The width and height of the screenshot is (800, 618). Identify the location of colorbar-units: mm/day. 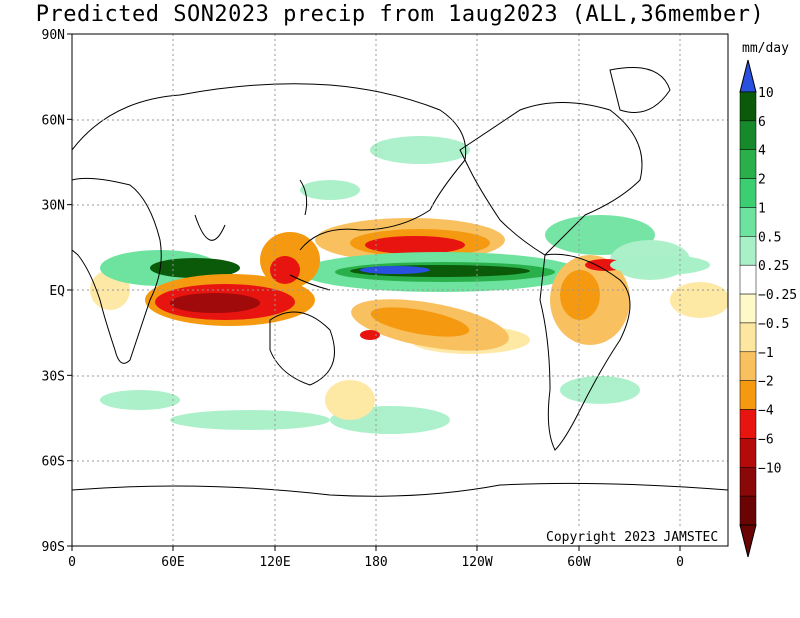
(765, 48).